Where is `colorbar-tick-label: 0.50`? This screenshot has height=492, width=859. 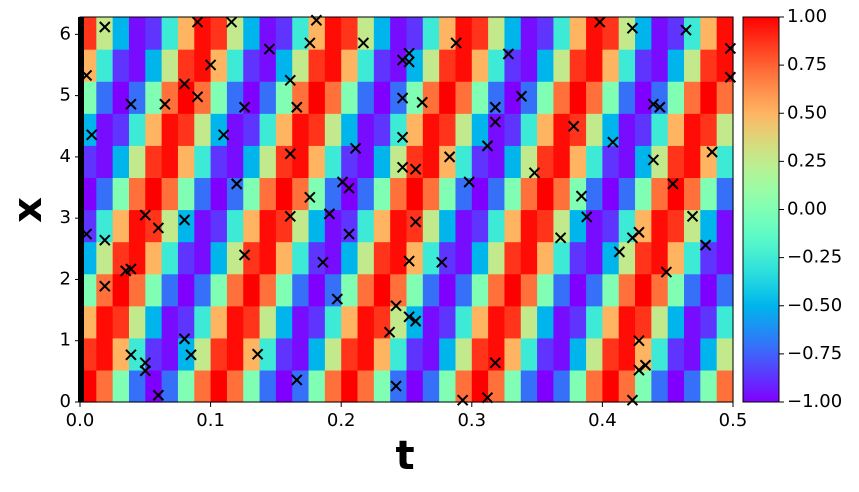
colorbar-tick-label: 0.50 is located at coordinates (807, 112).